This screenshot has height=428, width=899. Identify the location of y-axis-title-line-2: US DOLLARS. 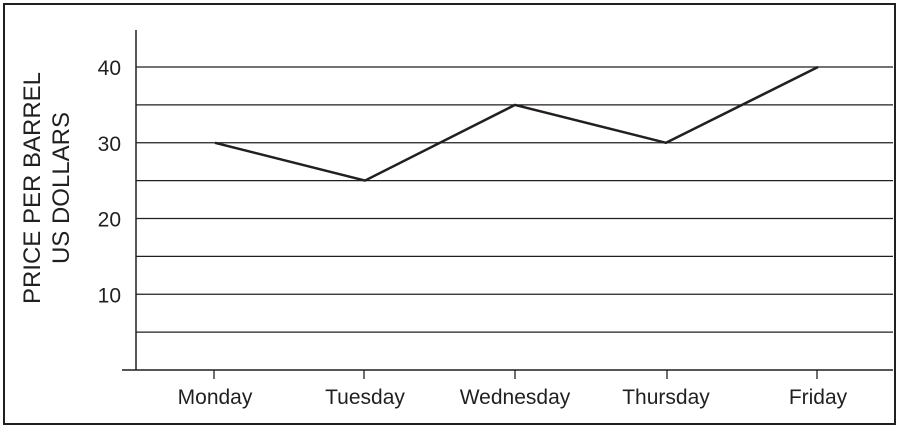
(61, 188).